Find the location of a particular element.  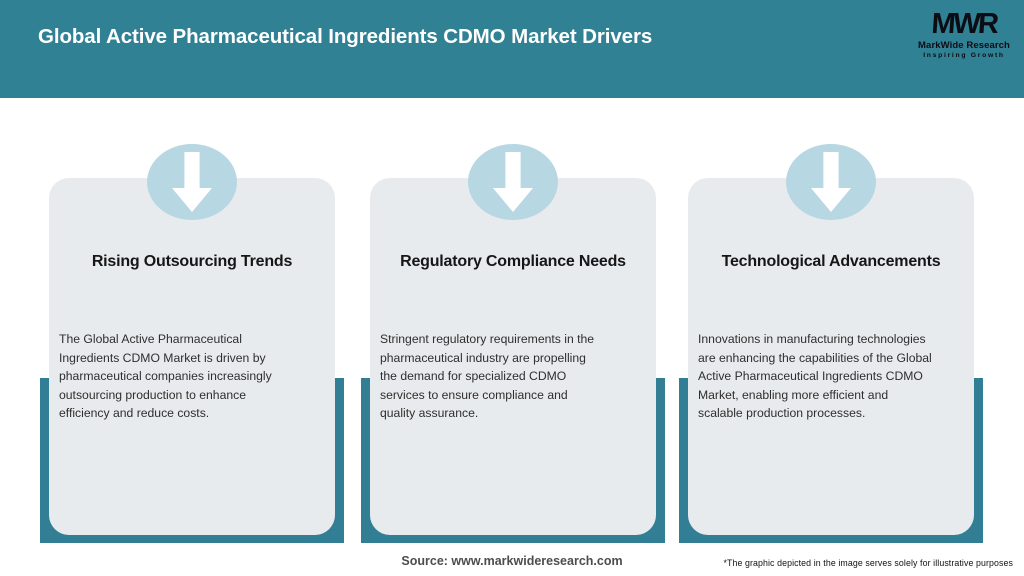

card-title: Regulatory Compliance Needs is located at coordinates (513, 261).